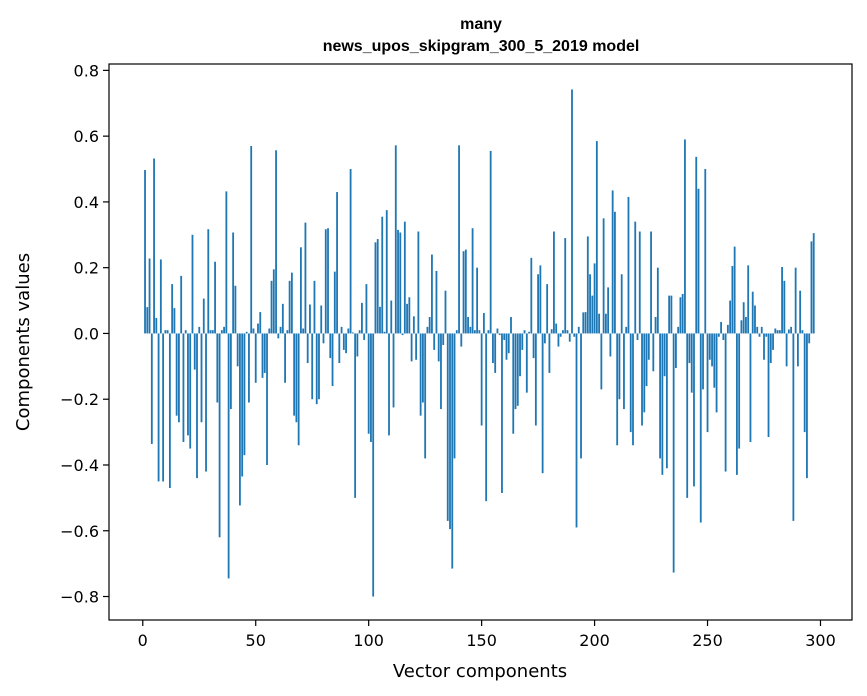 This screenshot has height=696, width=867. Describe the element at coordinates (256, 640) in the screenshot. I see `x-tick-label-50: 50` at that location.